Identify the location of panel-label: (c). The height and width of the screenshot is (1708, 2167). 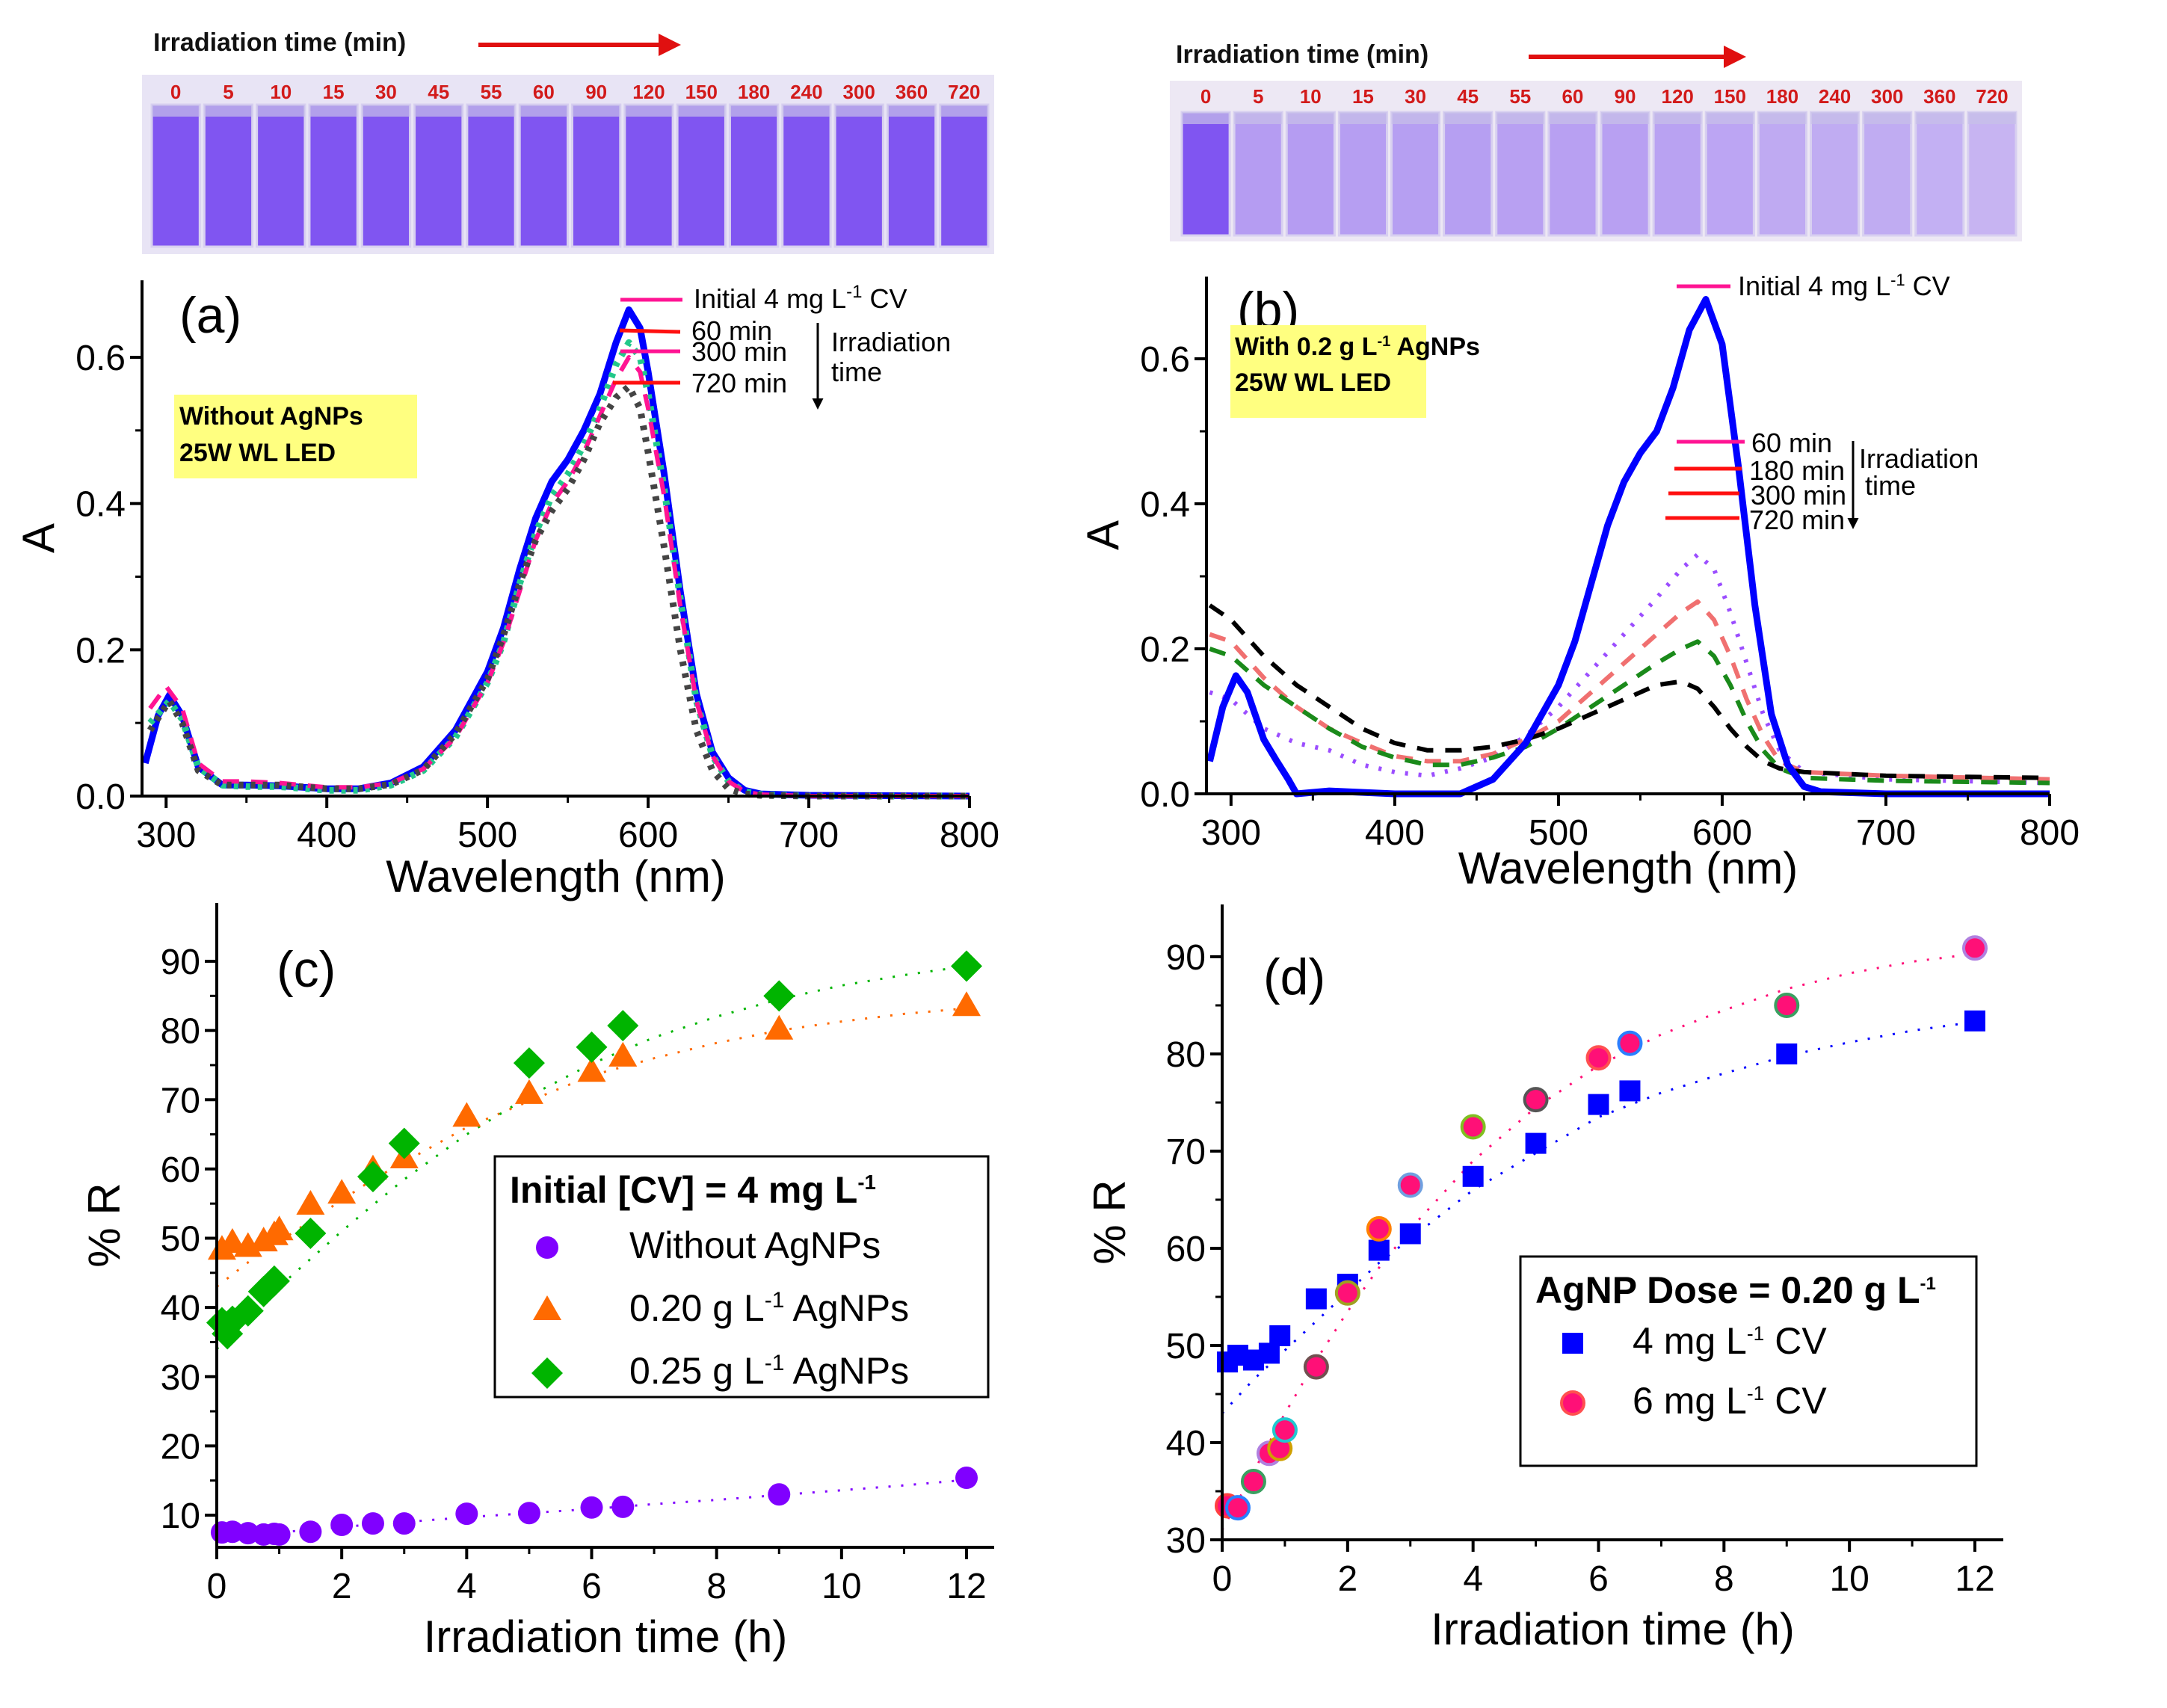
(306, 969).